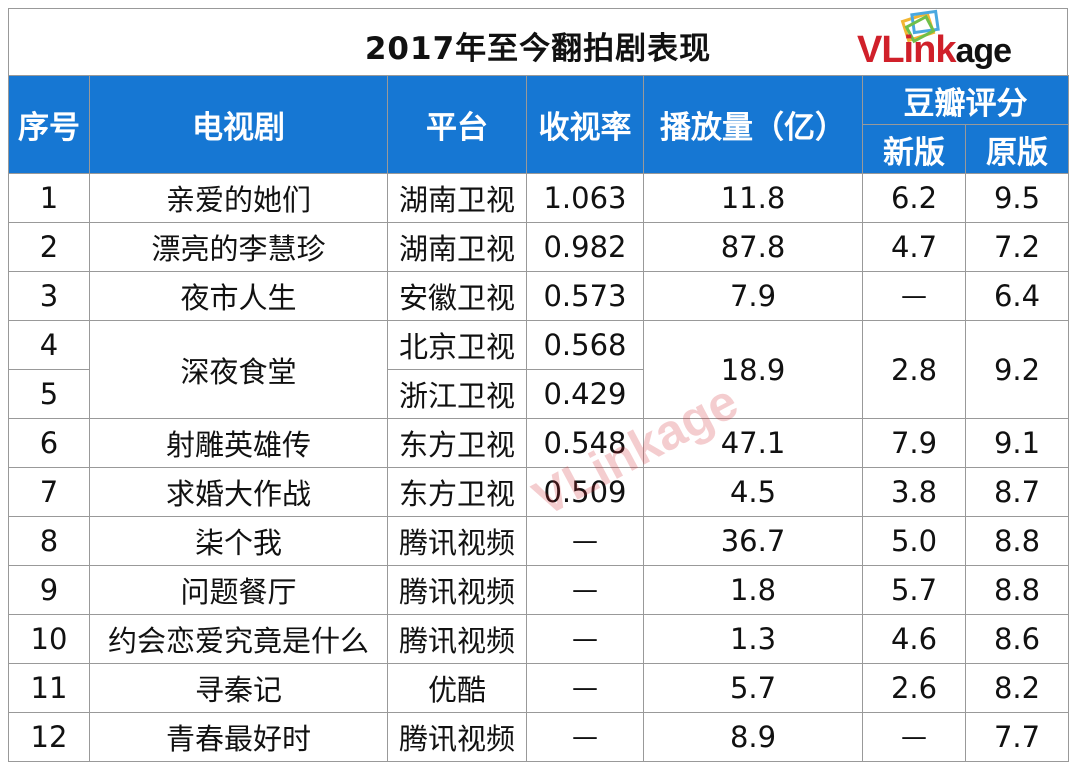 The image size is (1080, 774). I want to click on cell-orig-score: 8.7, so click(1017, 492).